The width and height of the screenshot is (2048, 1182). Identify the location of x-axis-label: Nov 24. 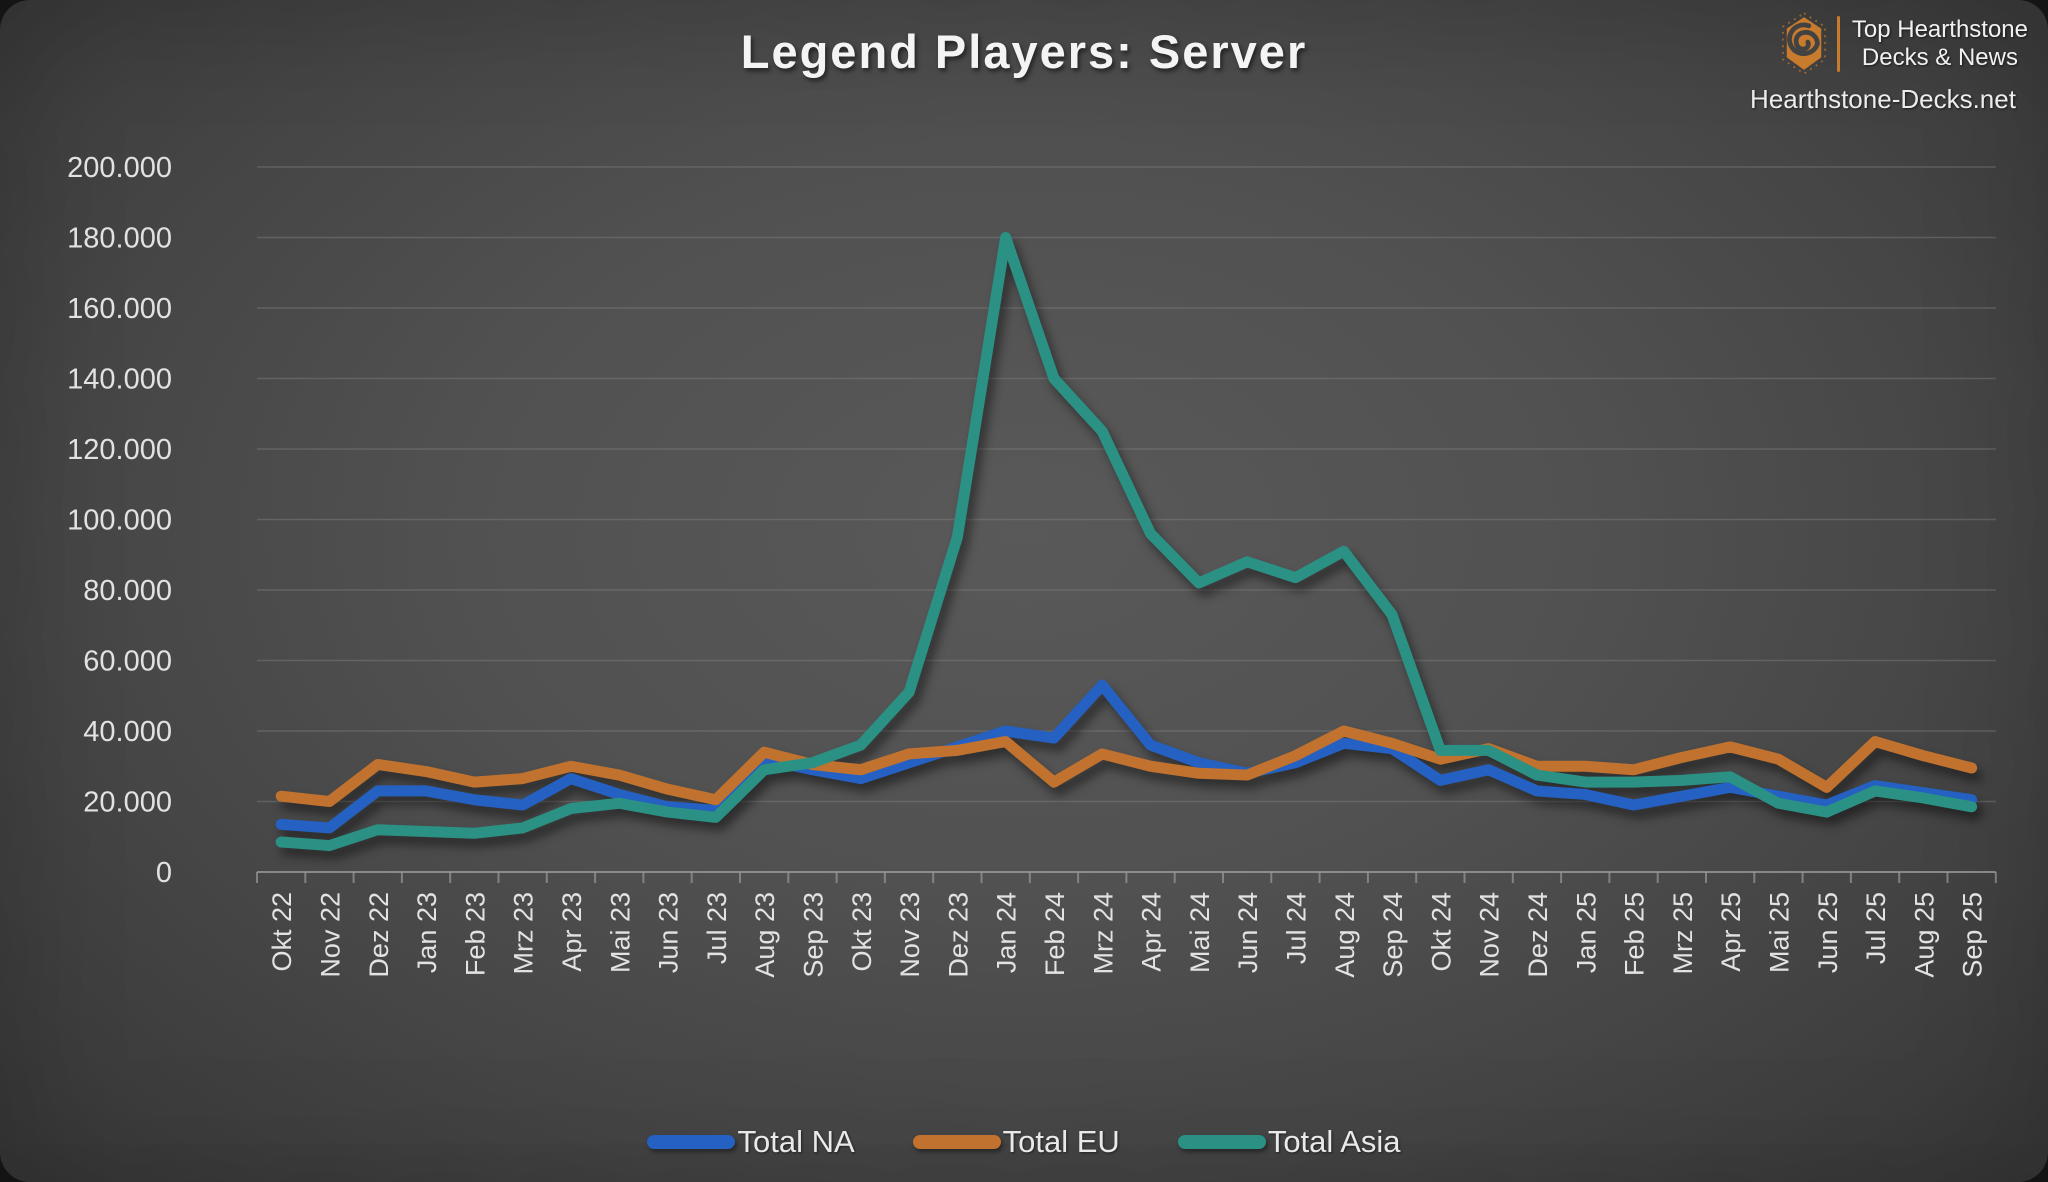
(1490, 935).